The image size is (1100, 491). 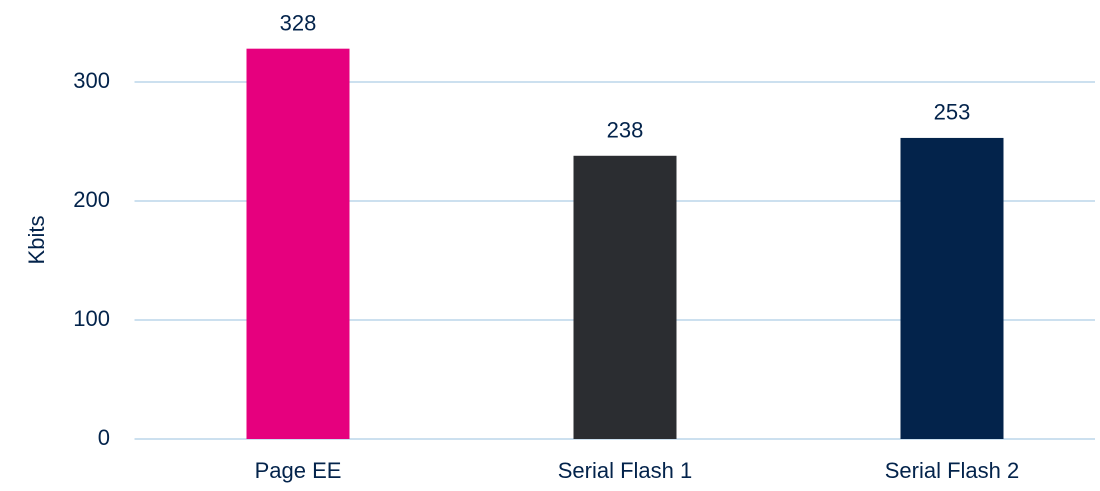 What do you see at coordinates (625, 470) in the screenshot?
I see `x-tick-label: Serial Flash 1` at bounding box center [625, 470].